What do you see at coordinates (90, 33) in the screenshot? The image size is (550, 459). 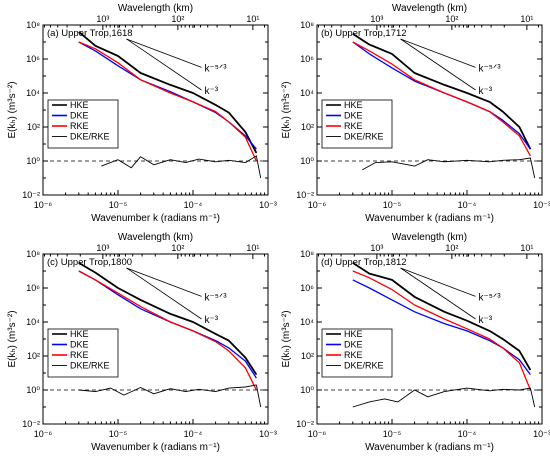 I see `panel-label: (a) Upper Trop,1618` at bounding box center [90, 33].